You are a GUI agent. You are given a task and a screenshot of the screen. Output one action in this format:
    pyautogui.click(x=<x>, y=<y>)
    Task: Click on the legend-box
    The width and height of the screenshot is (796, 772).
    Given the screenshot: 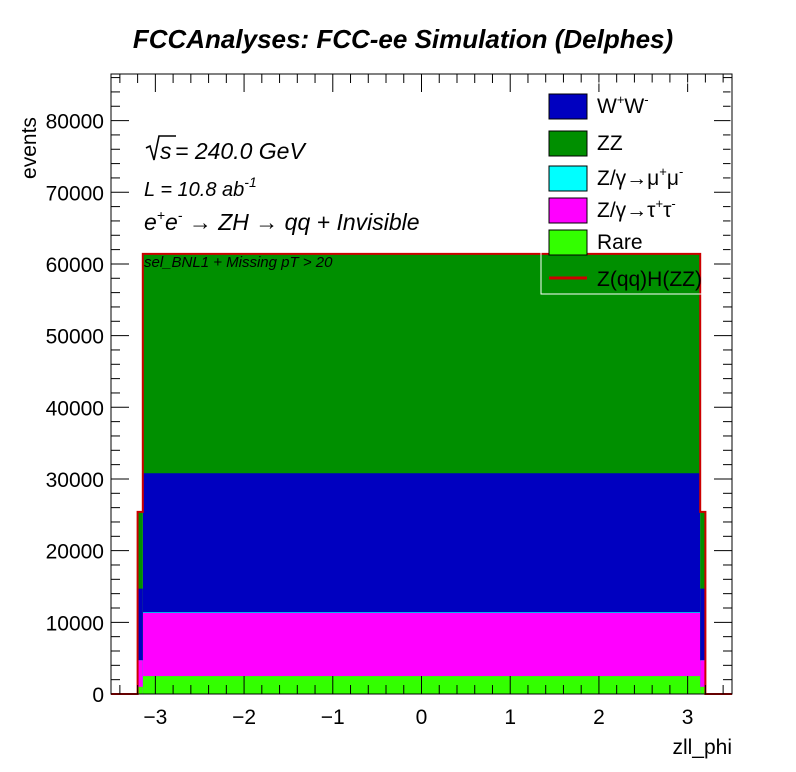 What is the action you would take?
    pyautogui.click(x=636, y=188)
    